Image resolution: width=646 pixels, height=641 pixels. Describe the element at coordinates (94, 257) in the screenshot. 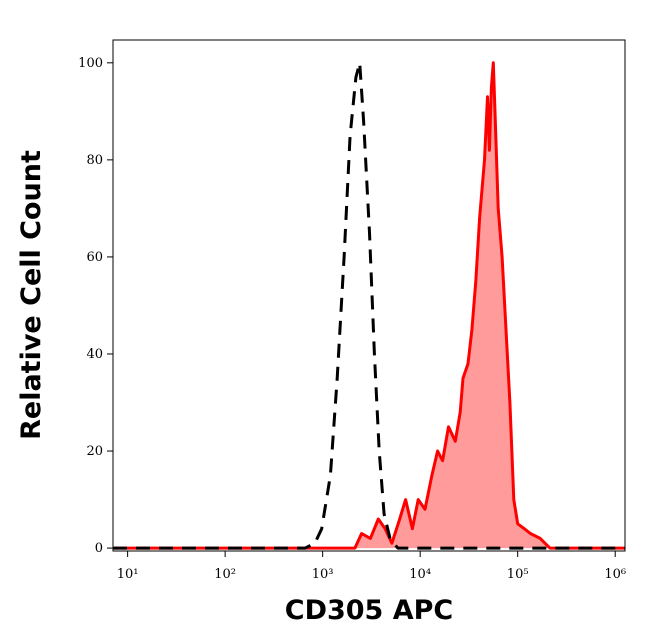

I see `y-tick-label: 60` at that location.